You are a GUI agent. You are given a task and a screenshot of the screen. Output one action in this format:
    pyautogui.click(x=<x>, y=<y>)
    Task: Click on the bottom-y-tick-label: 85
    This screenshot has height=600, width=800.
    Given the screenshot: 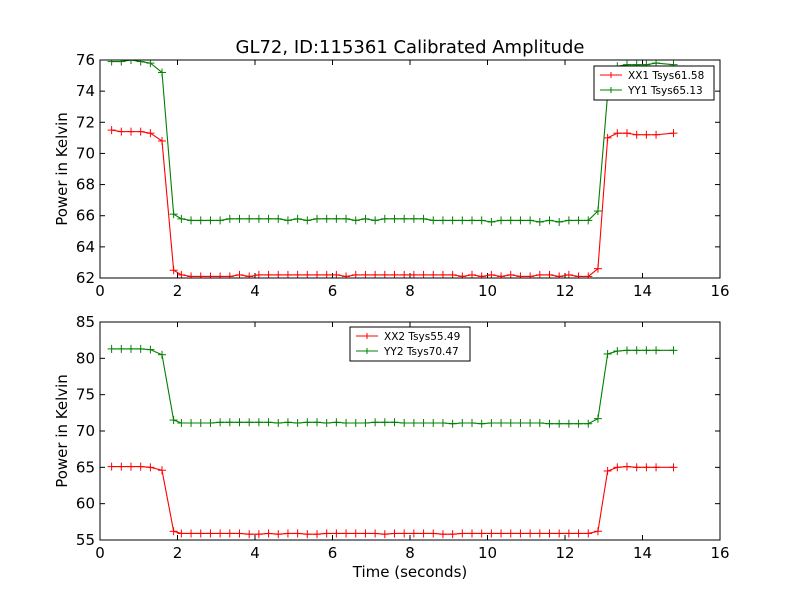 What is the action you would take?
    pyautogui.click(x=85, y=322)
    